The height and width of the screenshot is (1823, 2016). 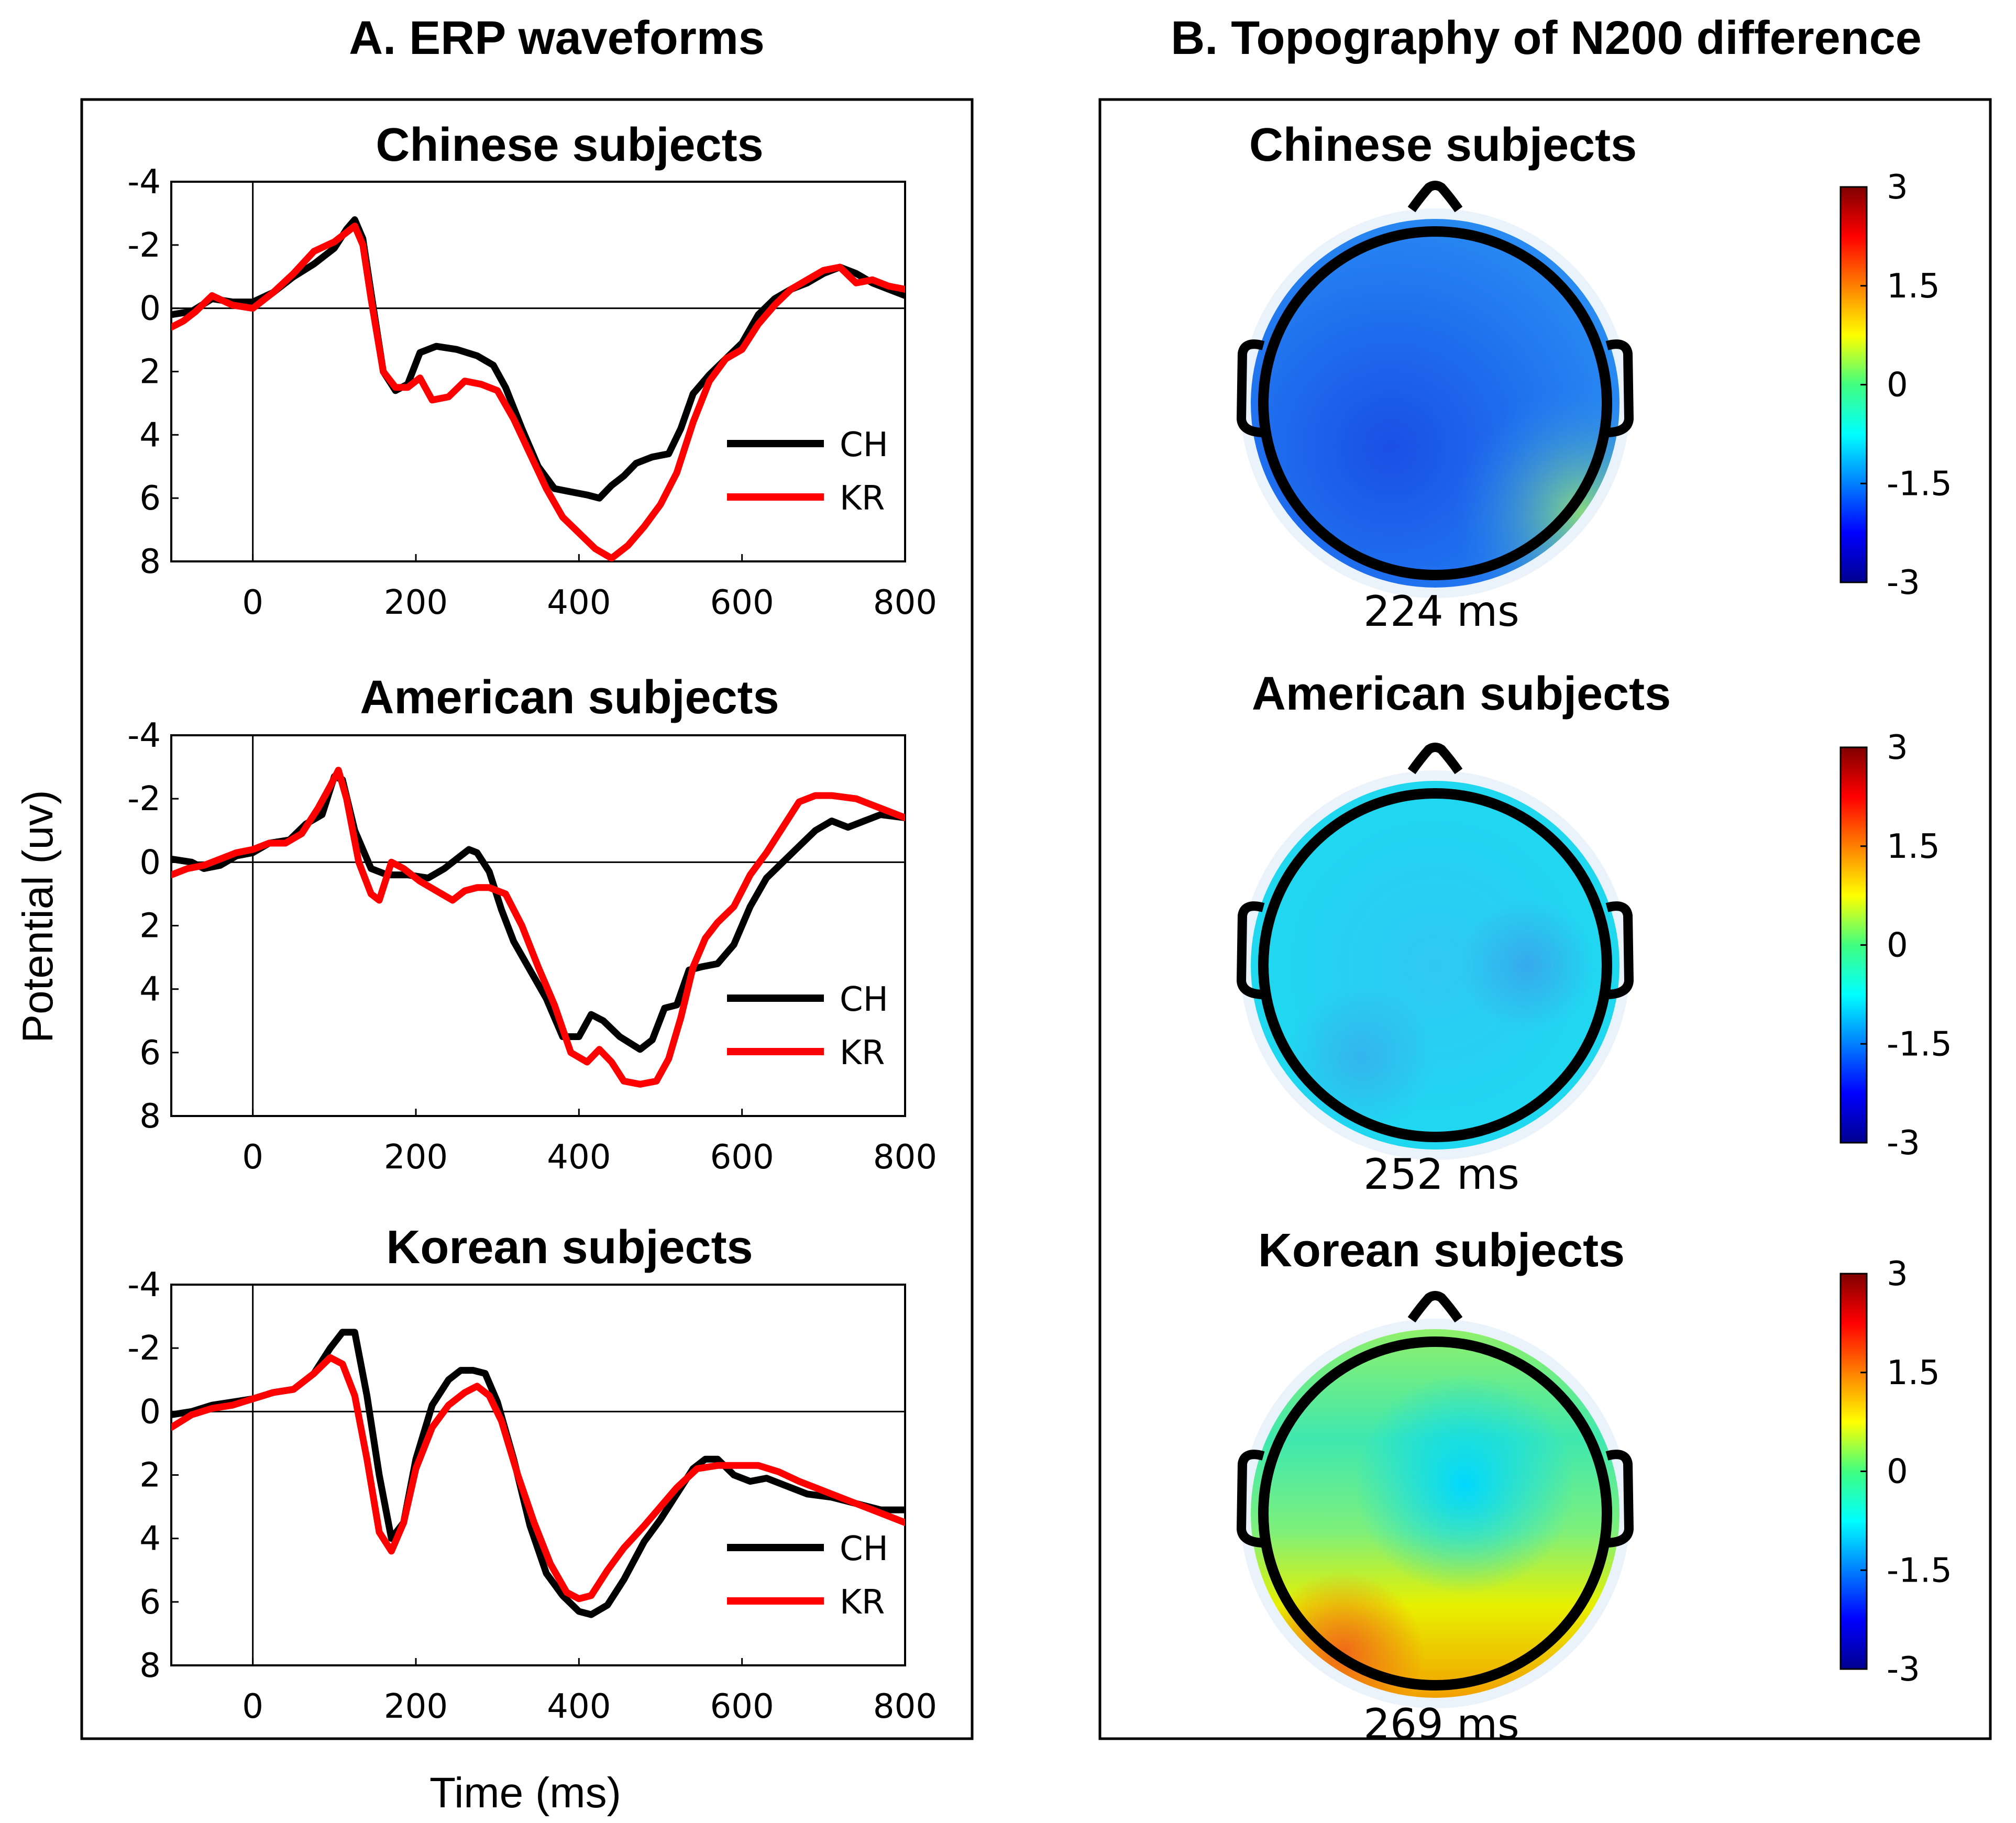 What do you see at coordinates (525, 1793) in the screenshot?
I see `shared-x-axis-label: Time (ms)` at bounding box center [525, 1793].